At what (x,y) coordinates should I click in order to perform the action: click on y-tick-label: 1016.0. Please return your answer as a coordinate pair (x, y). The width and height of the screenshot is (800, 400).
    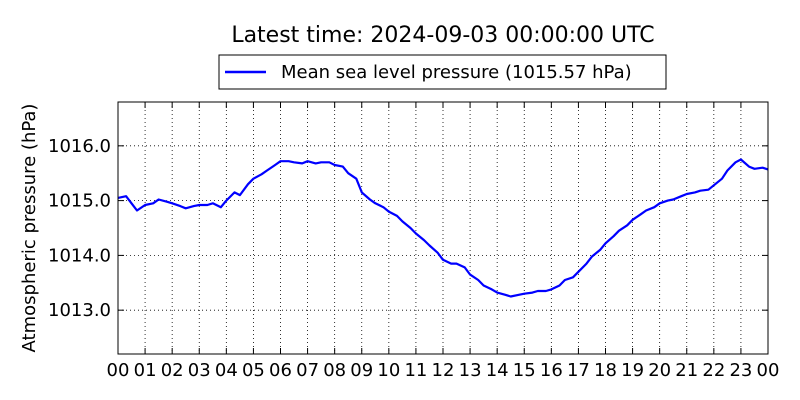
    Looking at the image, I should click on (79, 146).